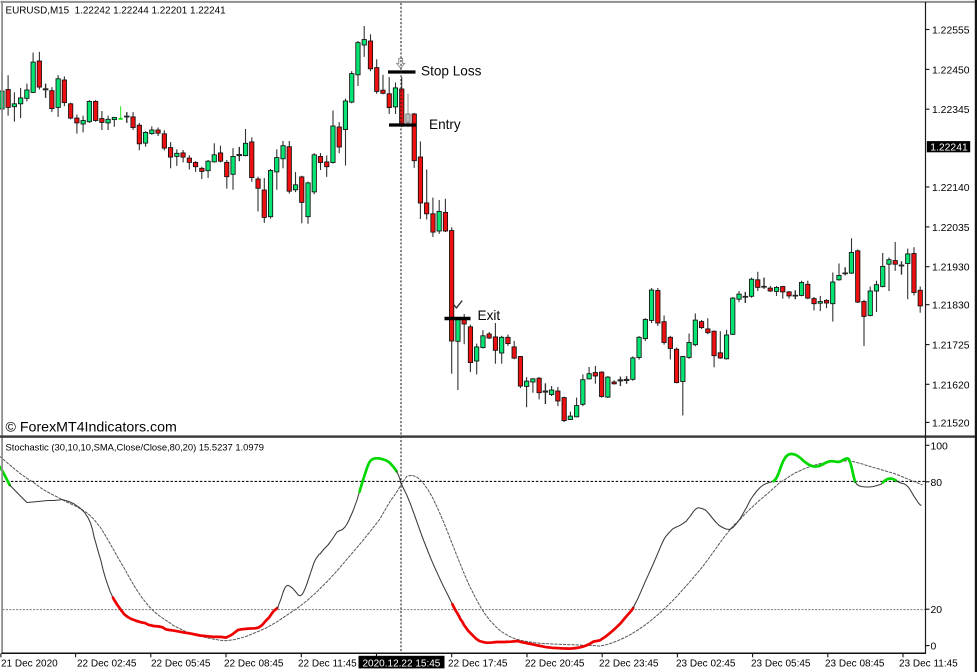 The height and width of the screenshot is (672, 977). I want to click on svg-text: 1.22140, so click(951, 188).